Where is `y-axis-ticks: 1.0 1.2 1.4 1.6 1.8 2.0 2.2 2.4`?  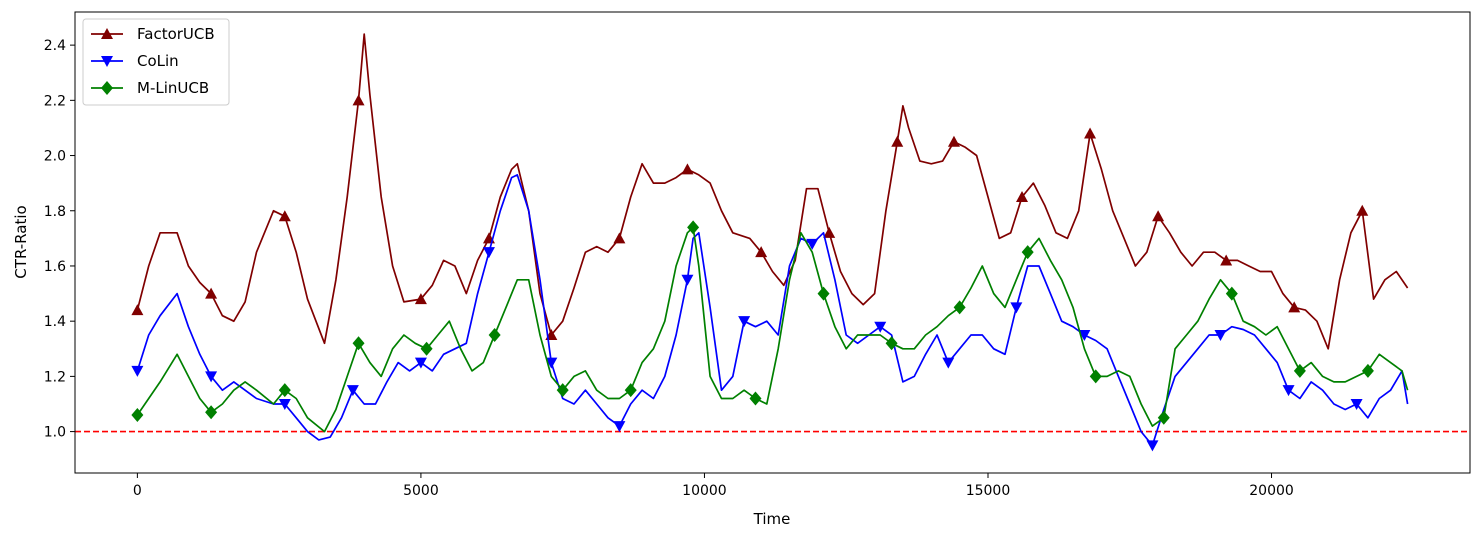
y-axis-ticks: 1.0 1.2 1.4 1.6 1.8 2.0 2.2 2.4 is located at coordinates (59, 239).